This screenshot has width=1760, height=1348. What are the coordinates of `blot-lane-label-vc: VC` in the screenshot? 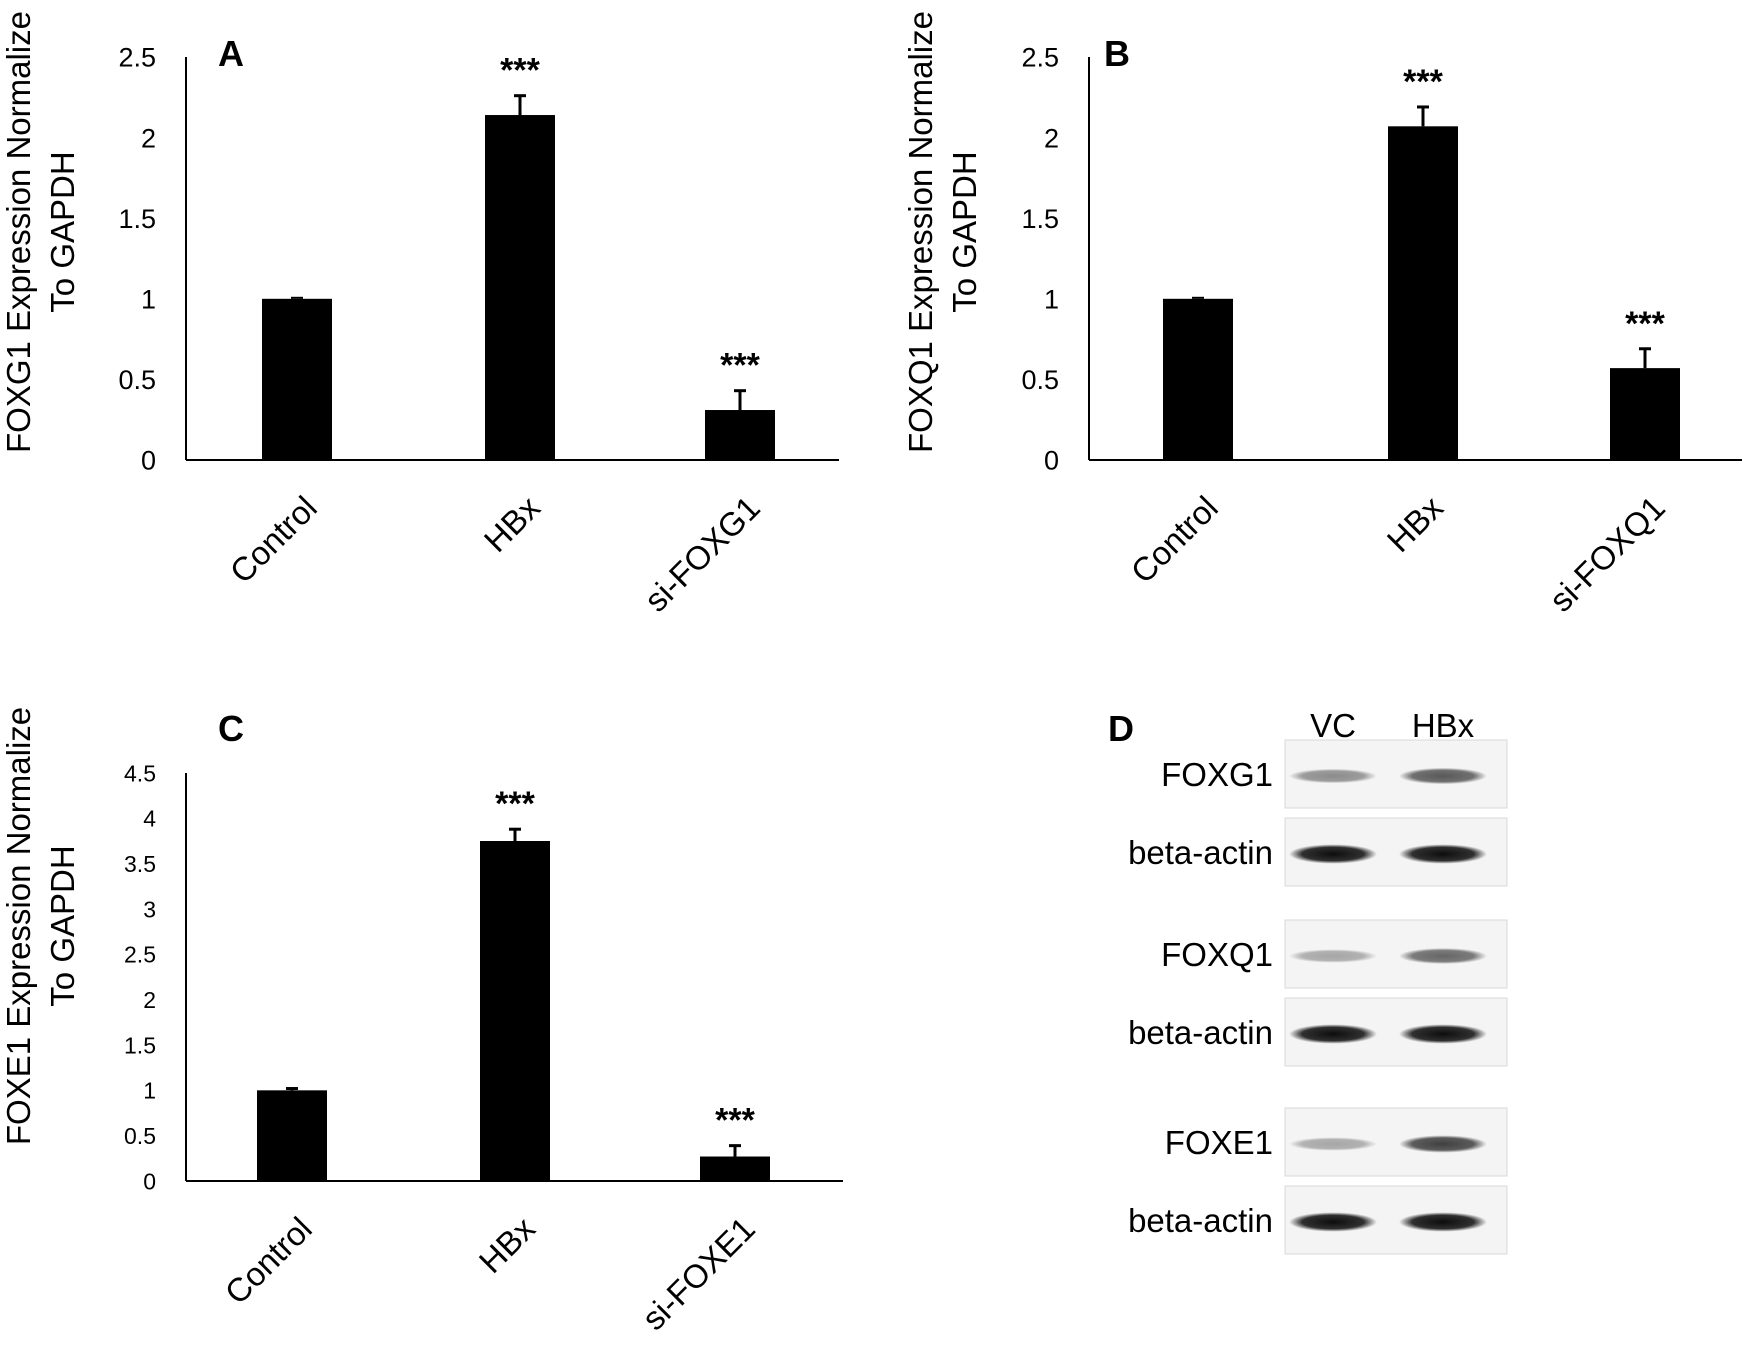 It's located at (1333, 725).